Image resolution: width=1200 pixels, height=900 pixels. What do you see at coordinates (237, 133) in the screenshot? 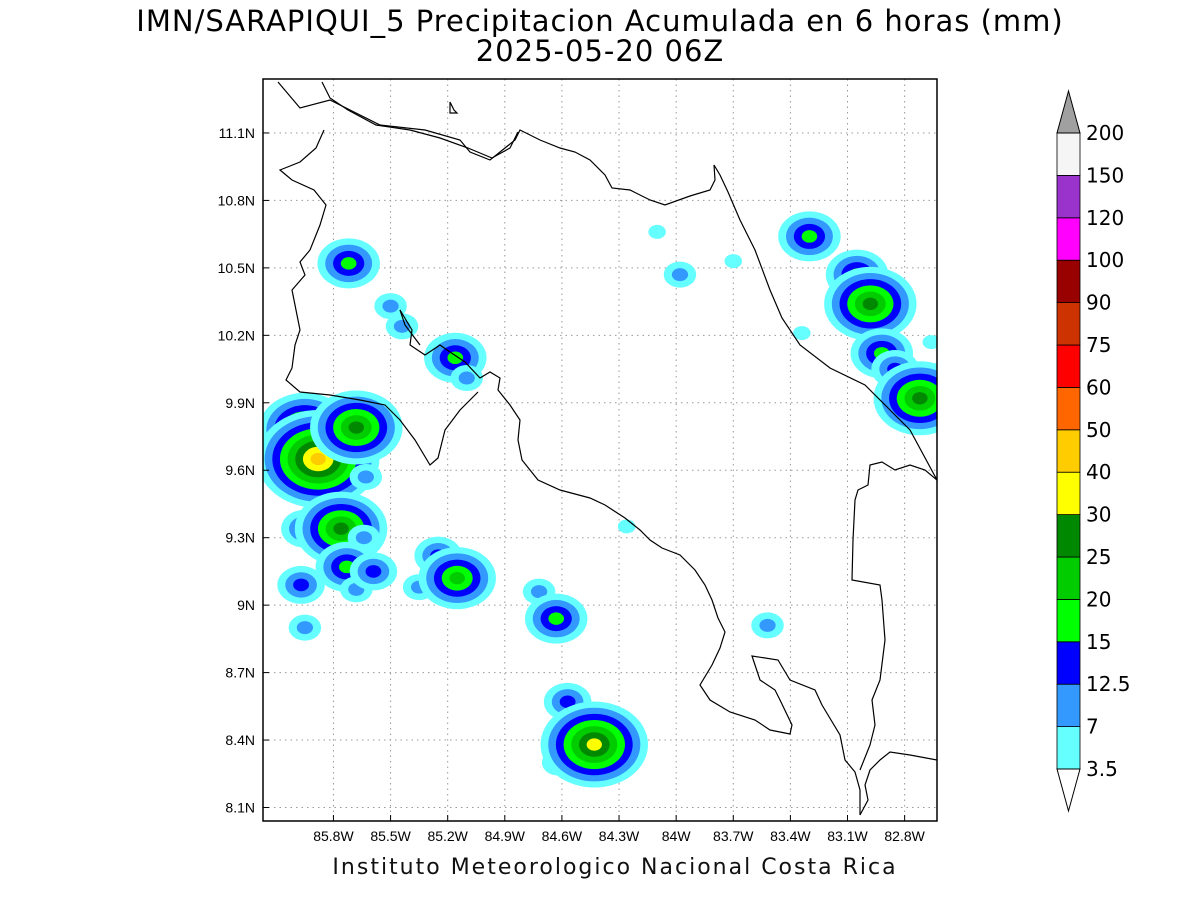
I see `lat-tick-label: 11.1N` at bounding box center [237, 133].